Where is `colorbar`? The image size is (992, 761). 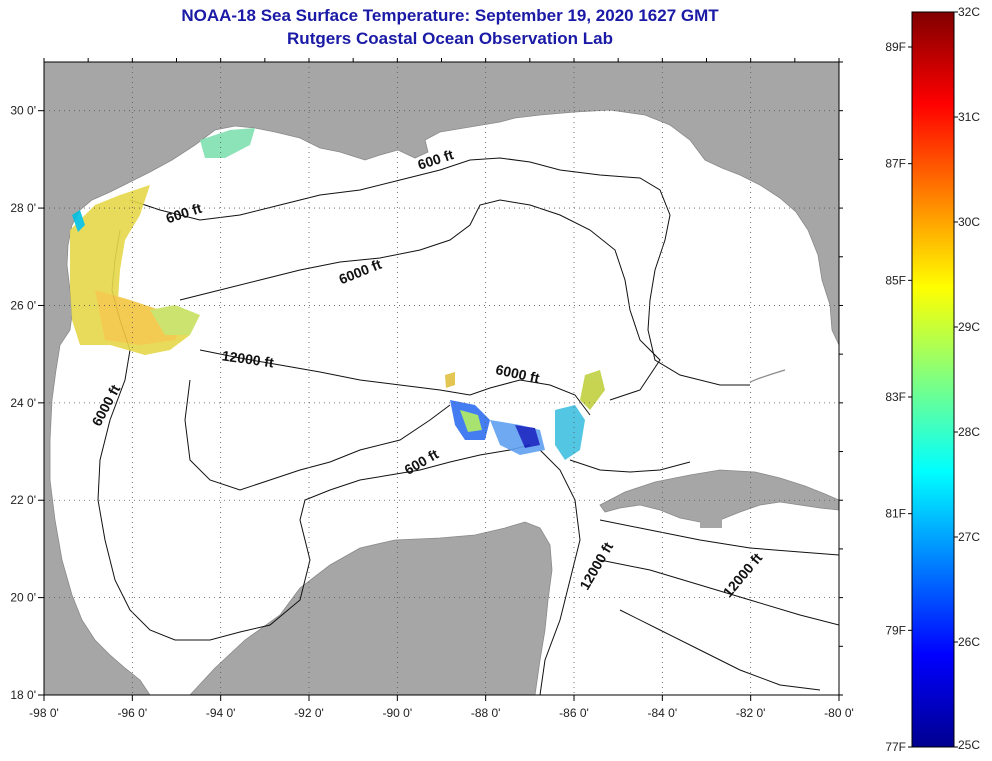
colorbar is located at coordinates (933, 379).